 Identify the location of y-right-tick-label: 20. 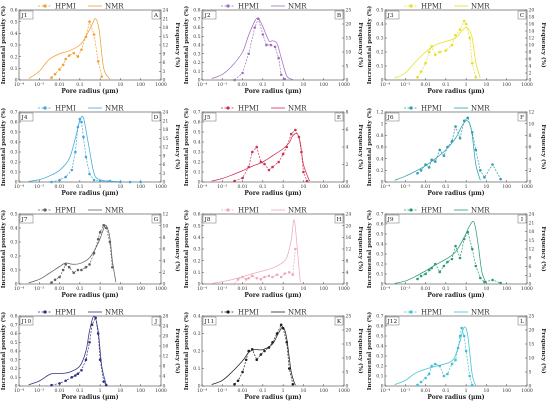
(532, 331).